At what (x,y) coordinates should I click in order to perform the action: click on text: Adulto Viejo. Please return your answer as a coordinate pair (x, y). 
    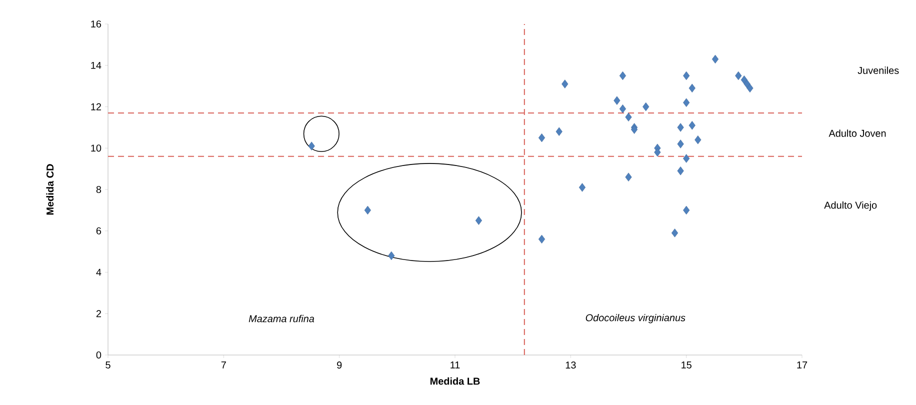
    Looking at the image, I should click on (850, 206).